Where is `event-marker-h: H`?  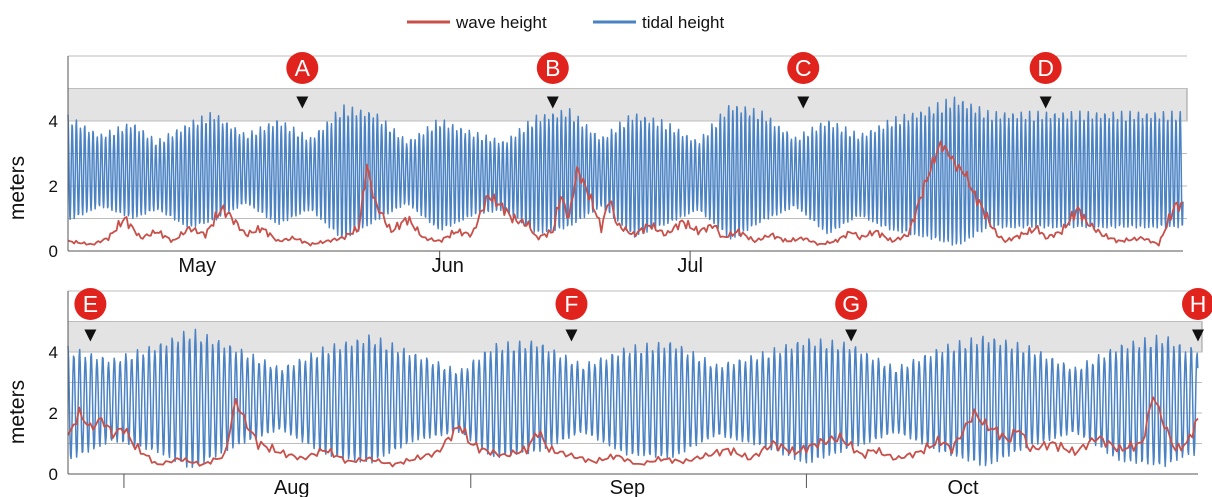 event-marker-h: H is located at coordinates (1197, 315).